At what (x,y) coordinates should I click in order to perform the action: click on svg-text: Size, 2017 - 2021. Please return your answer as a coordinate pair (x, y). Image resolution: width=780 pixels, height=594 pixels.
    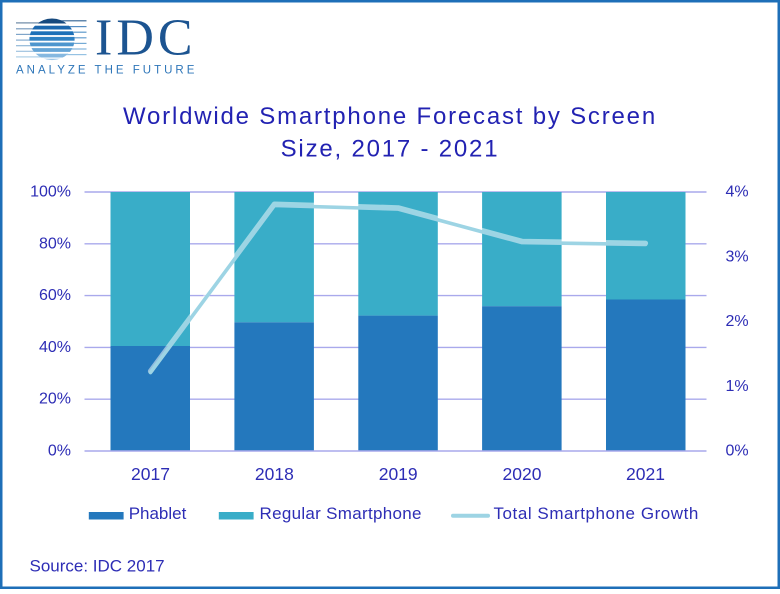
    Looking at the image, I should click on (390, 149).